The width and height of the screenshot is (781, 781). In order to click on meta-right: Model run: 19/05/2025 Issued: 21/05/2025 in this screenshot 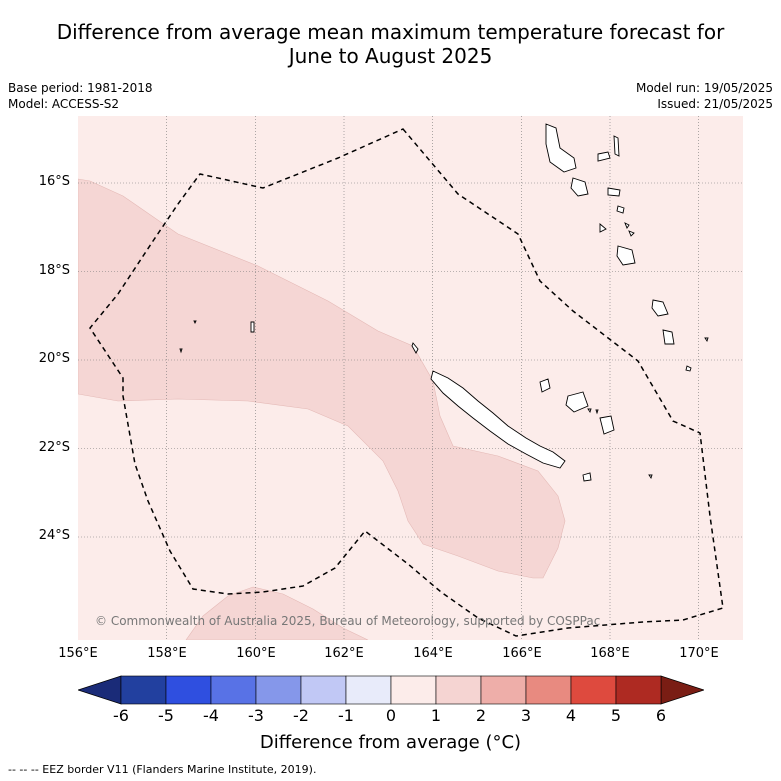, I will do `click(704, 96)`.